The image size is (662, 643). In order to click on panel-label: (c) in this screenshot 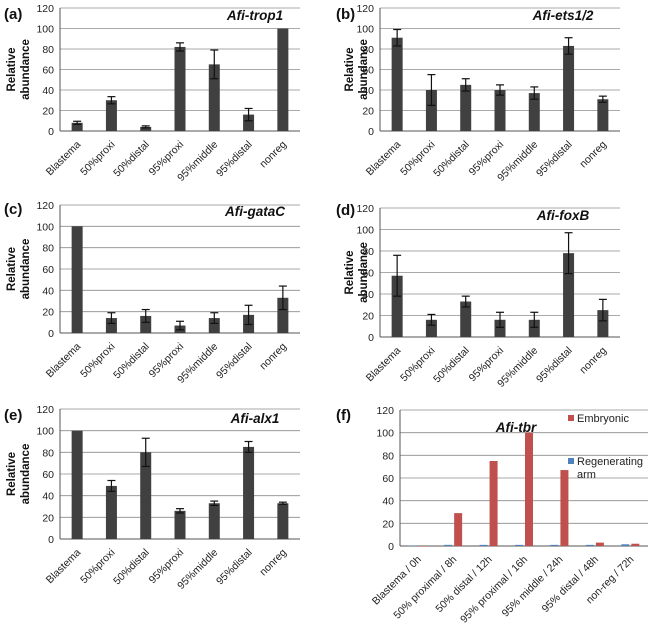, I will do `click(13, 209)`.